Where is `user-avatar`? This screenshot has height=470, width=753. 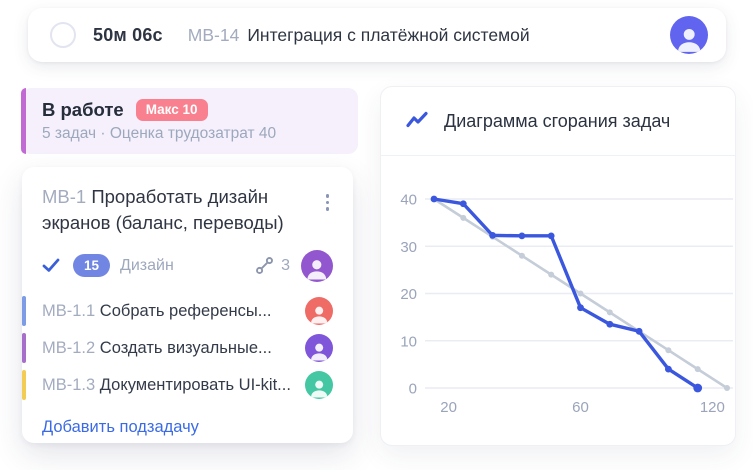
user-avatar is located at coordinates (689, 35).